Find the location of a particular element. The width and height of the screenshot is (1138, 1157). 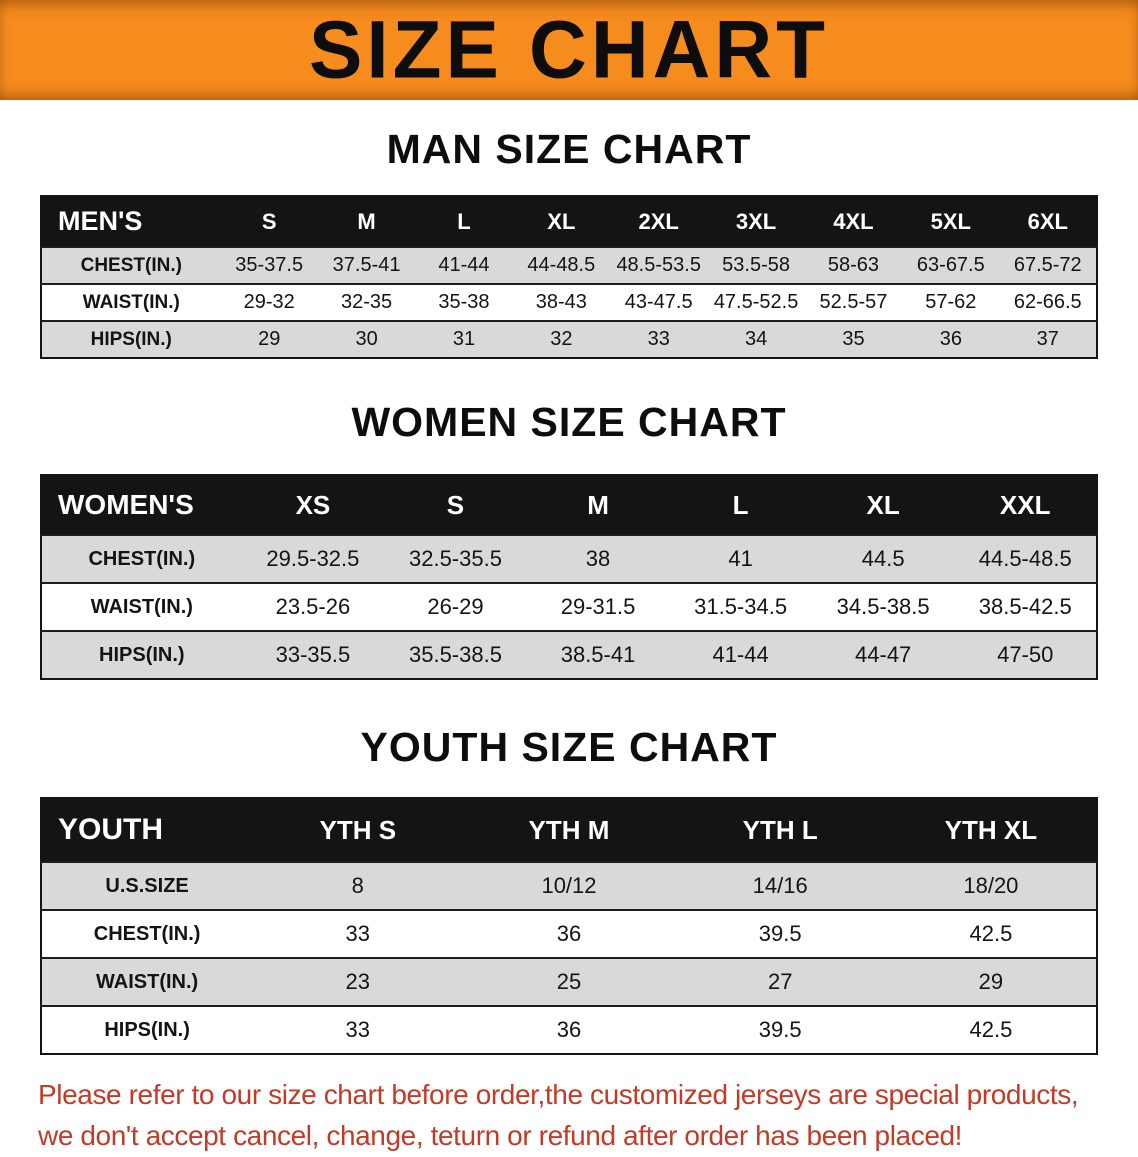

value-cell: 35 is located at coordinates (853, 339).